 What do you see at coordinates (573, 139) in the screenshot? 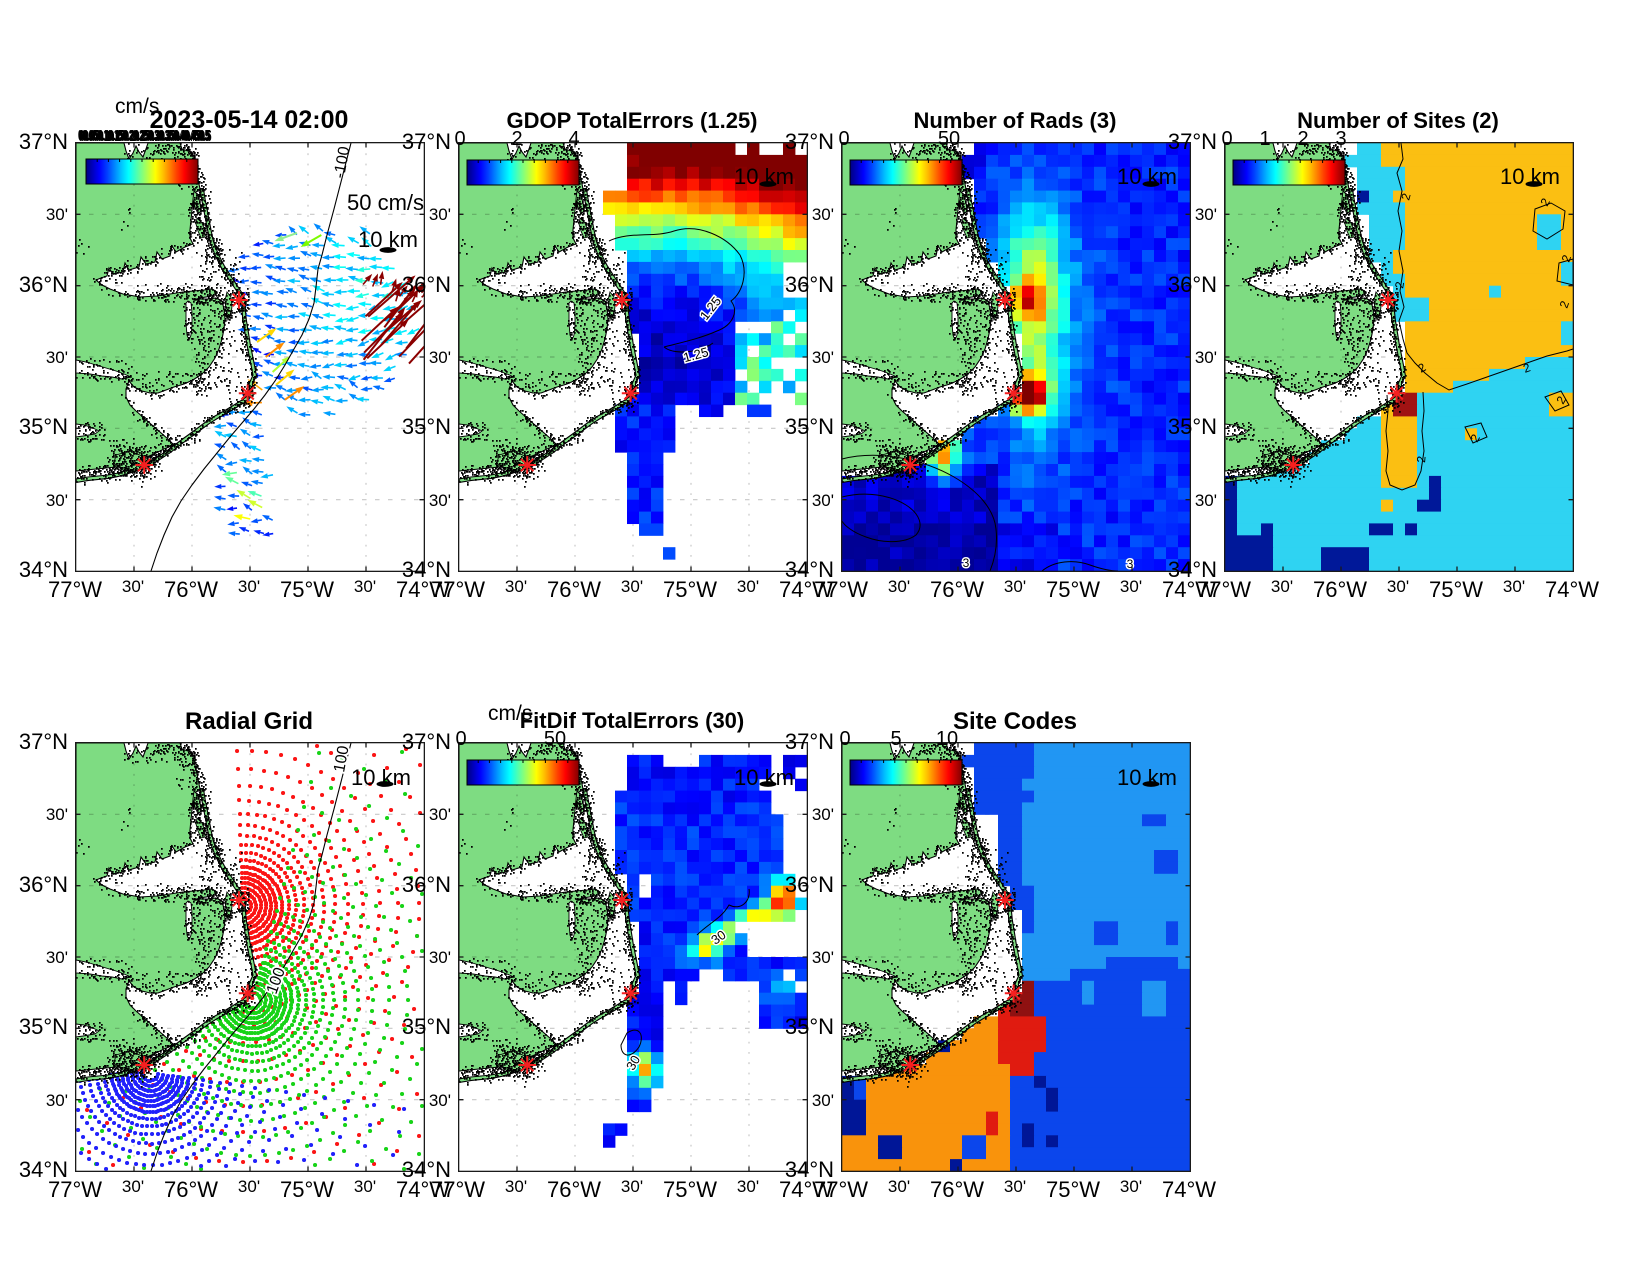
I see `svg-text: 4` at bounding box center [573, 139].